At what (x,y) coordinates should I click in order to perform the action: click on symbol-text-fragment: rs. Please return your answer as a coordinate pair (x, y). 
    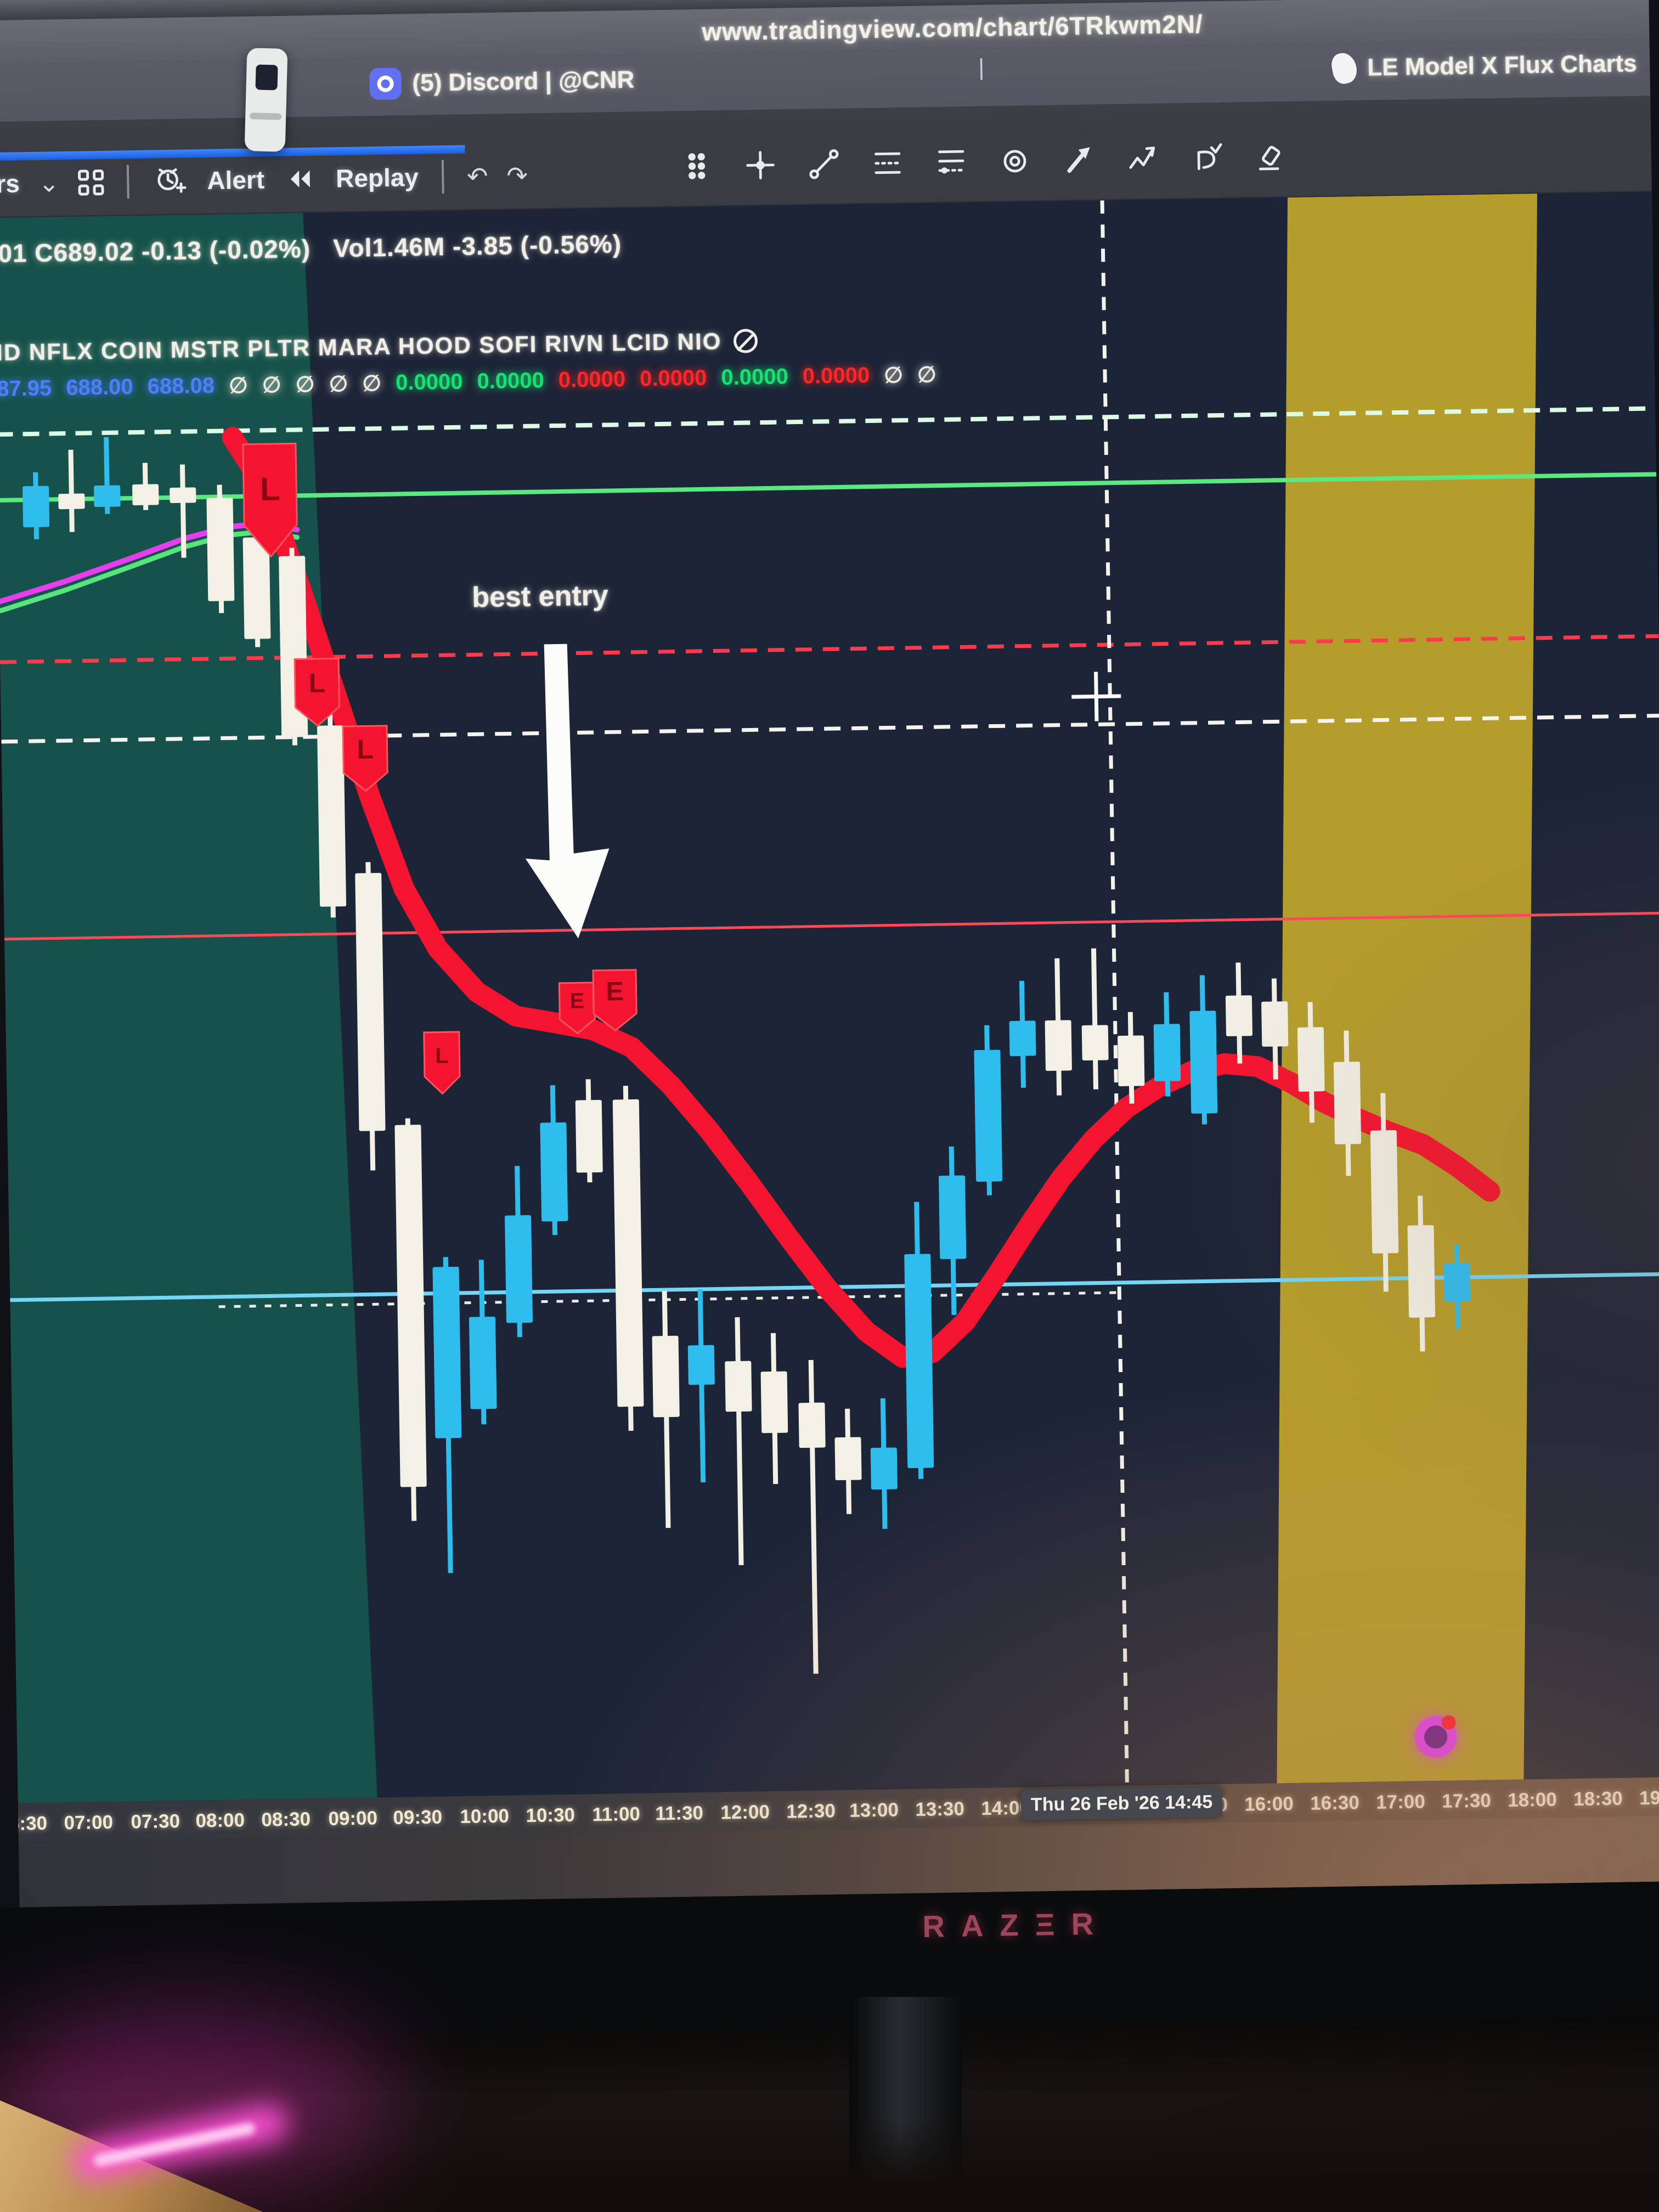
    Looking at the image, I should click on (10, 183).